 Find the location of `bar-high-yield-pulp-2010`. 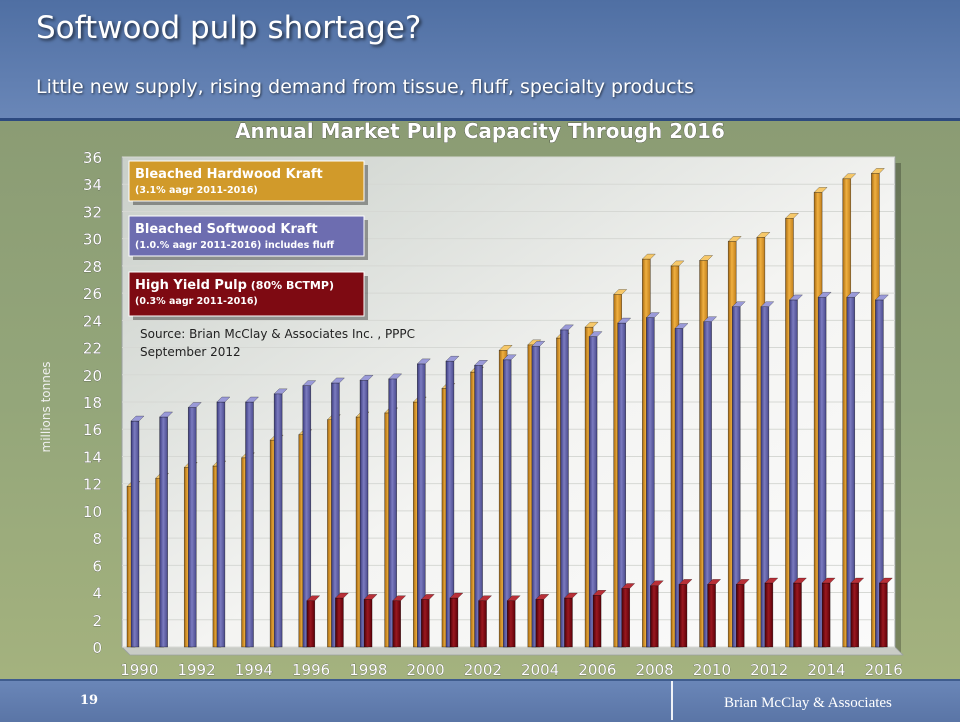

bar-high-yield-pulp-2010 is located at coordinates (711, 616).